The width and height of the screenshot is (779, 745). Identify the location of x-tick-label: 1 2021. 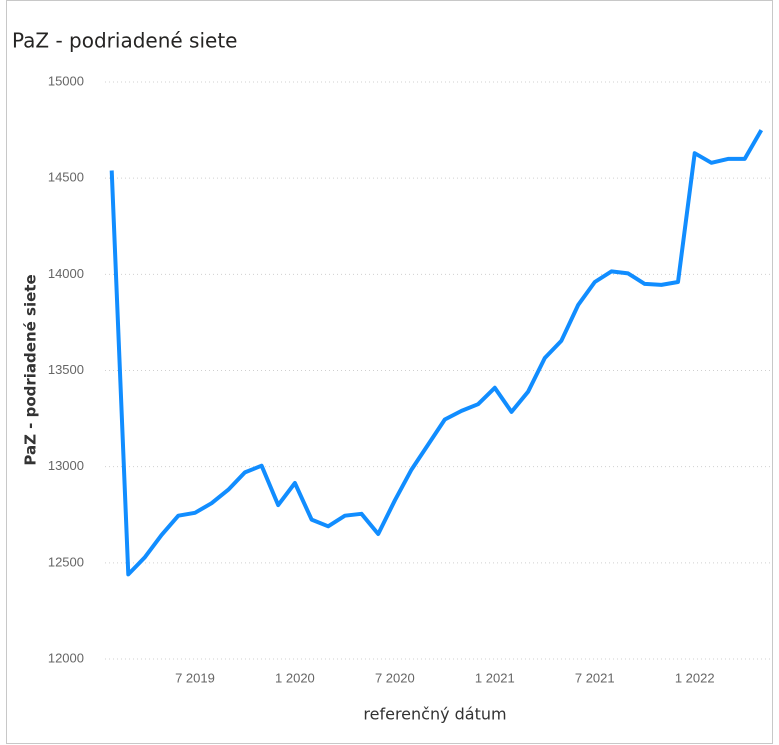
(495, 677).